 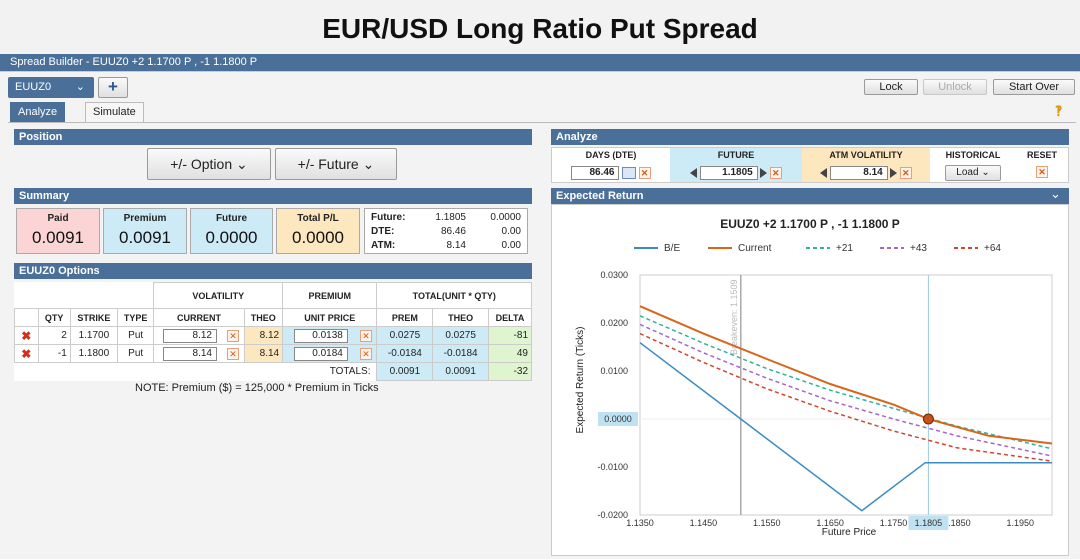 I want to click on symbol-tab-label: EUUZ0, so click(x=33, y=87).